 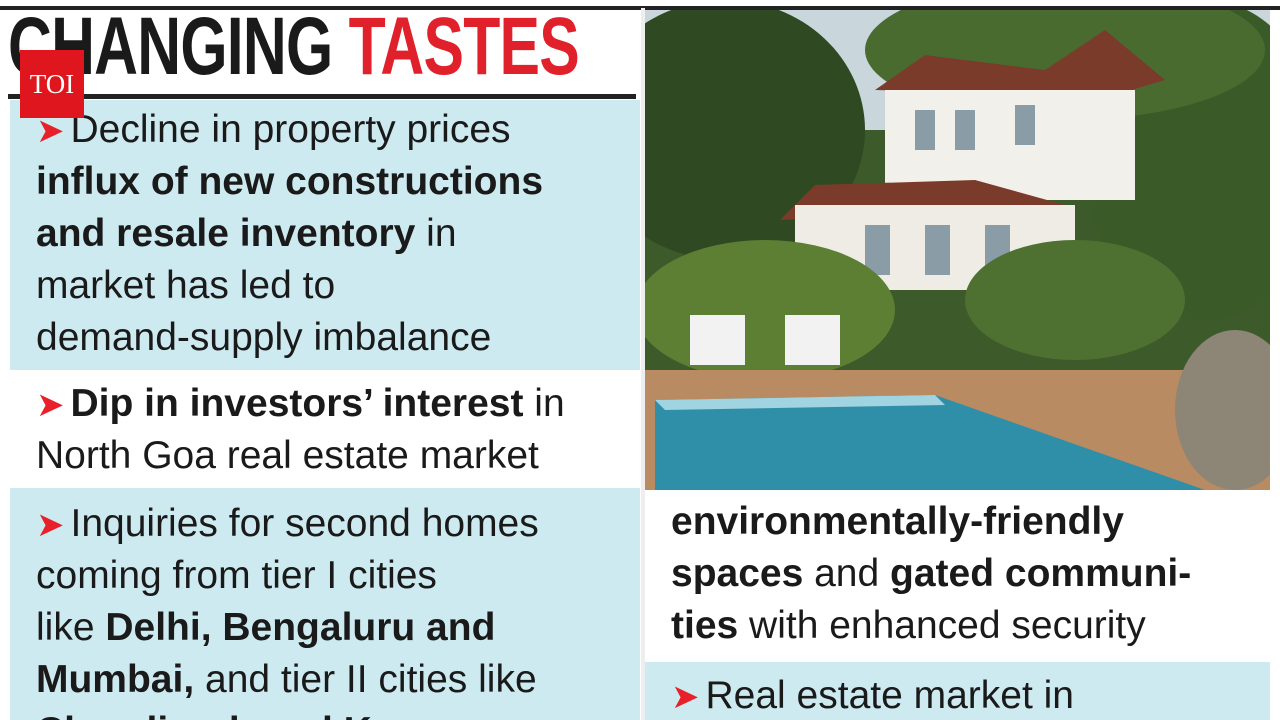 I want to click on text-segment: Real estate market in, so click(x=890, y=695).